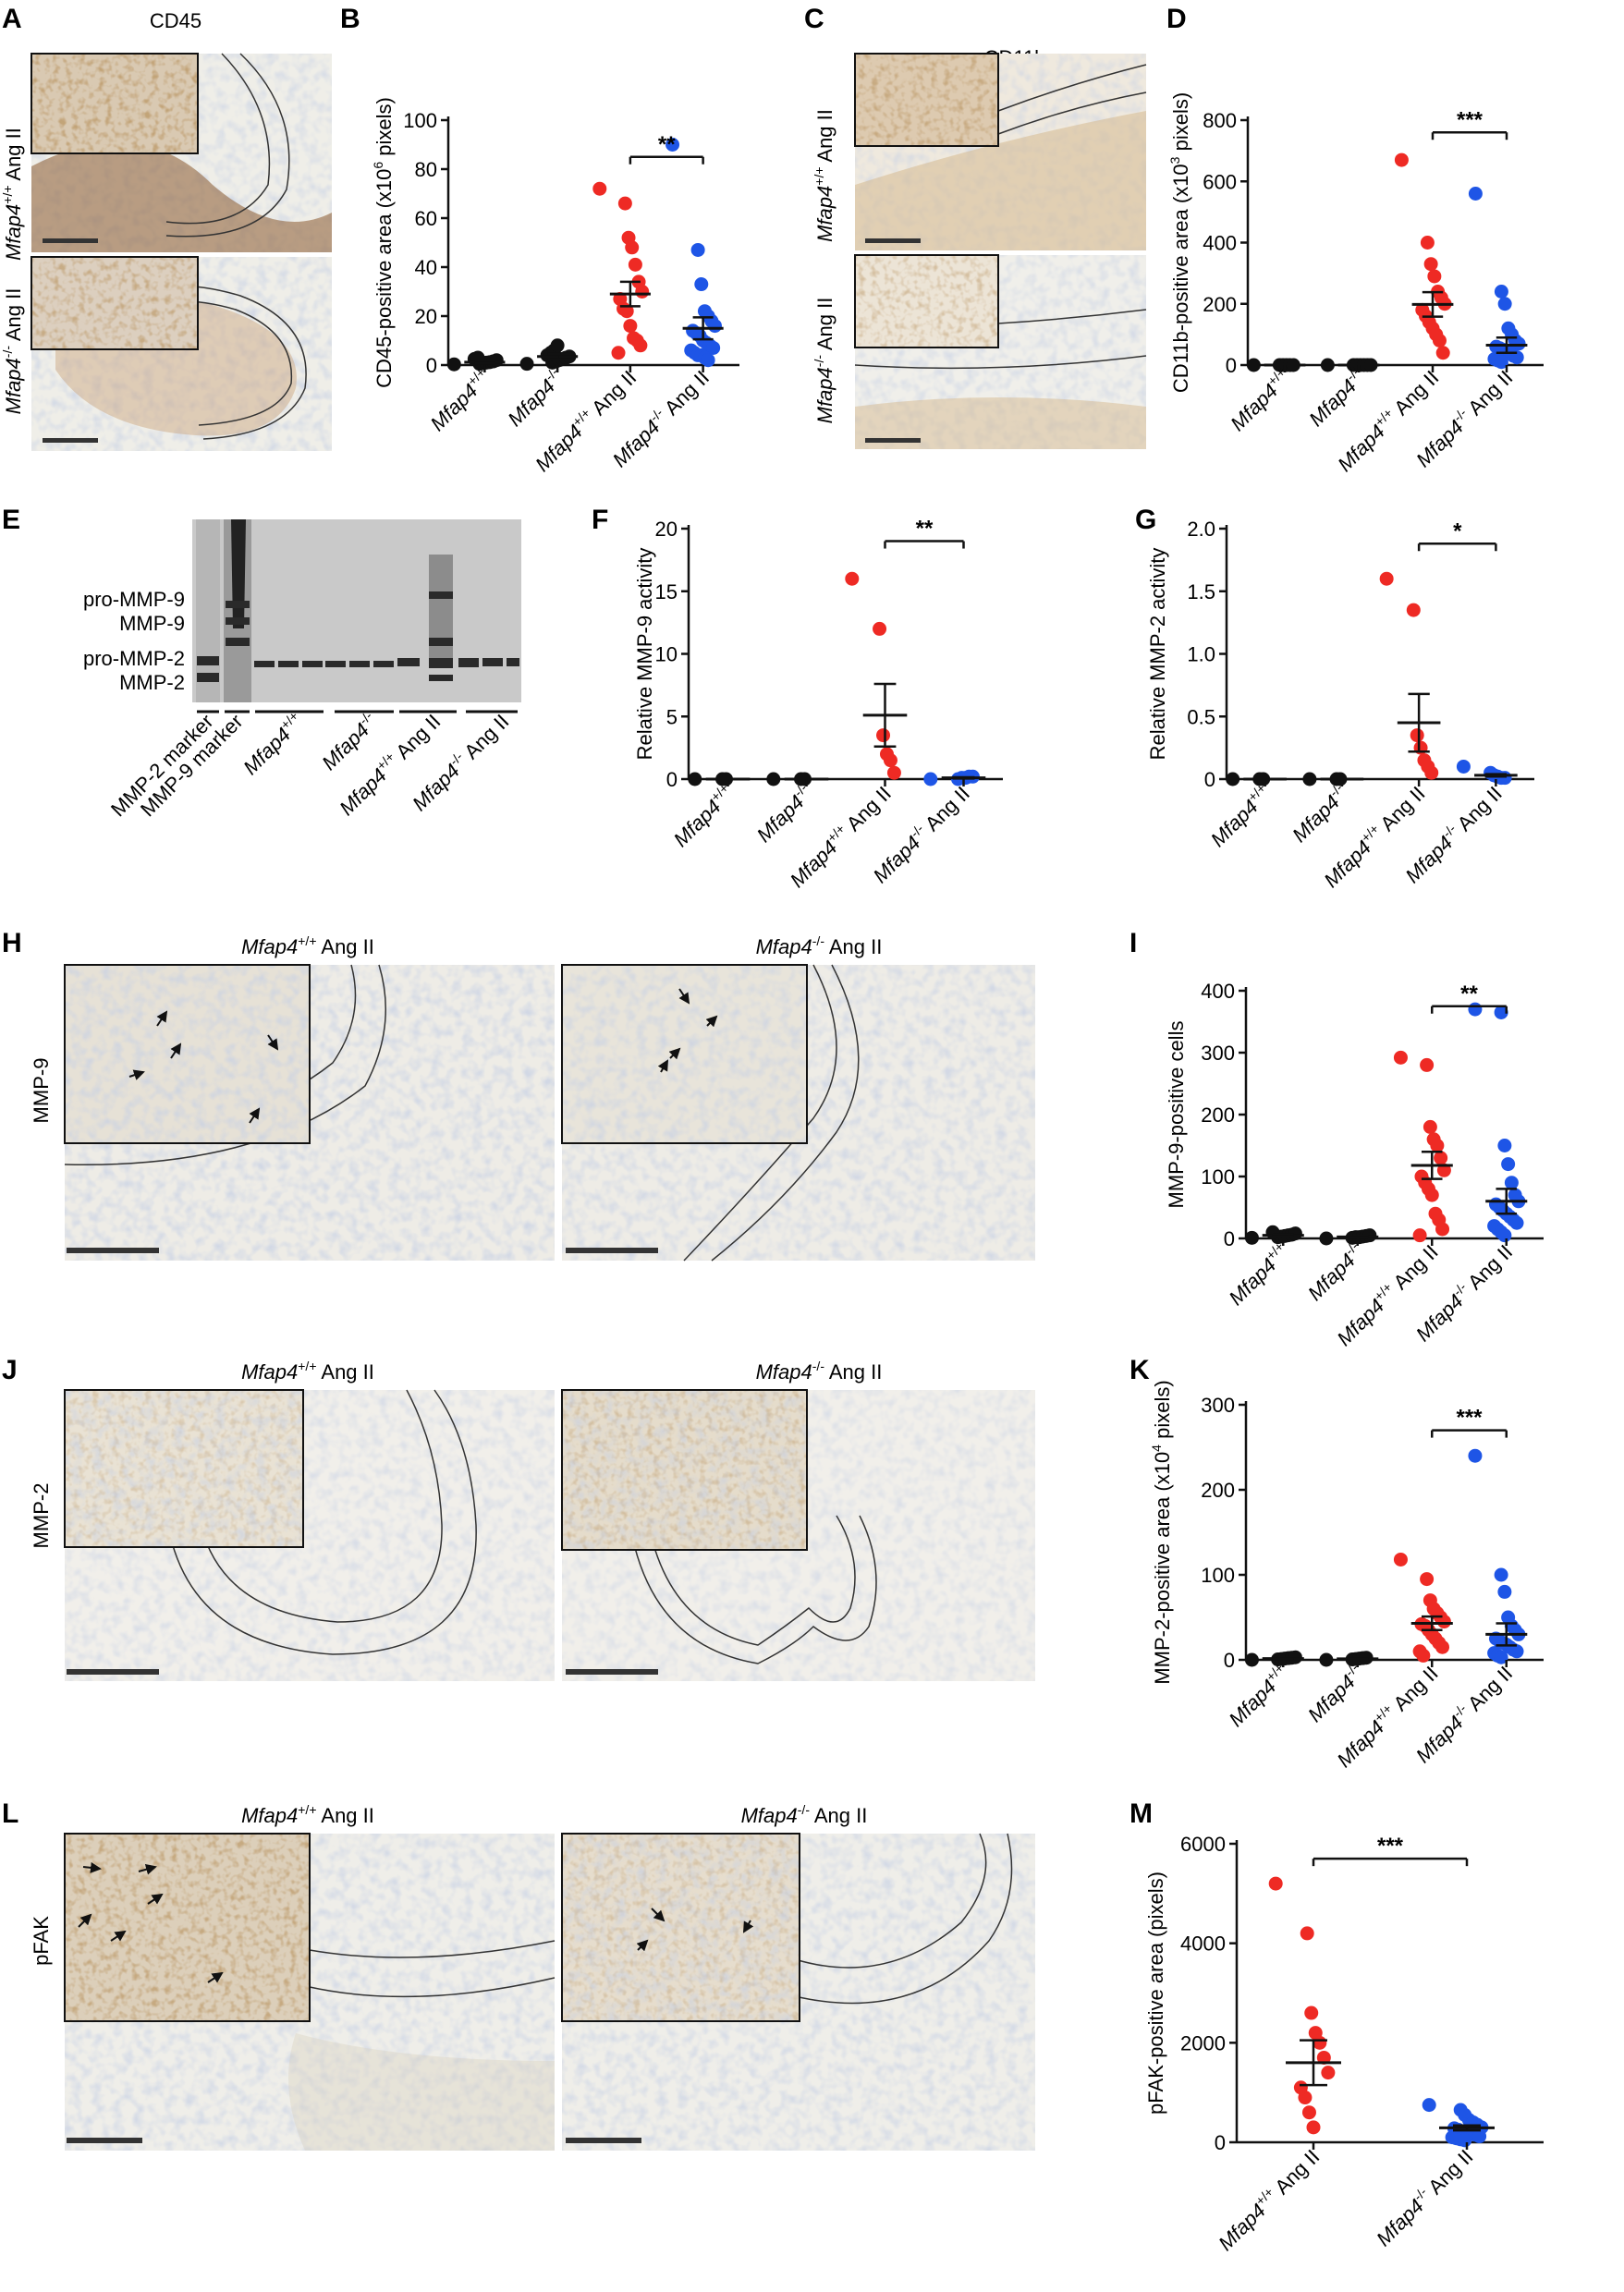 The width and height of the screenshot is (1624, 2292). What do you see at coordinates (41, 1941) in the screenshot?
I see `svg-text: pFAK` at bounding box center [41, 1941].